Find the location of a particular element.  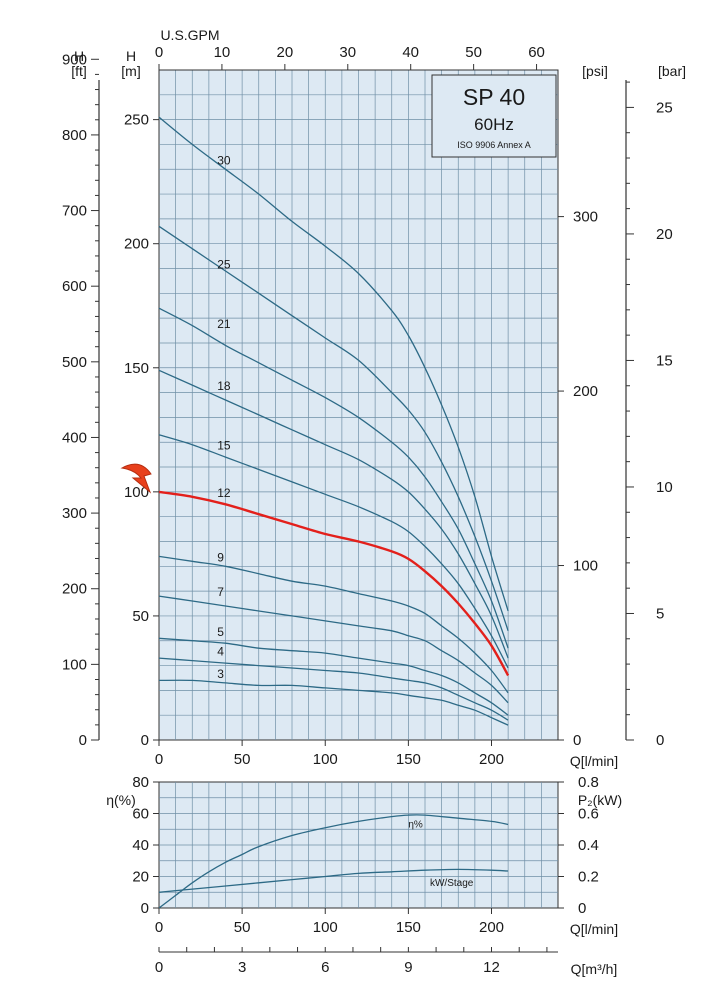

y-tick-m: 100 is located at coordinates (136, 492).